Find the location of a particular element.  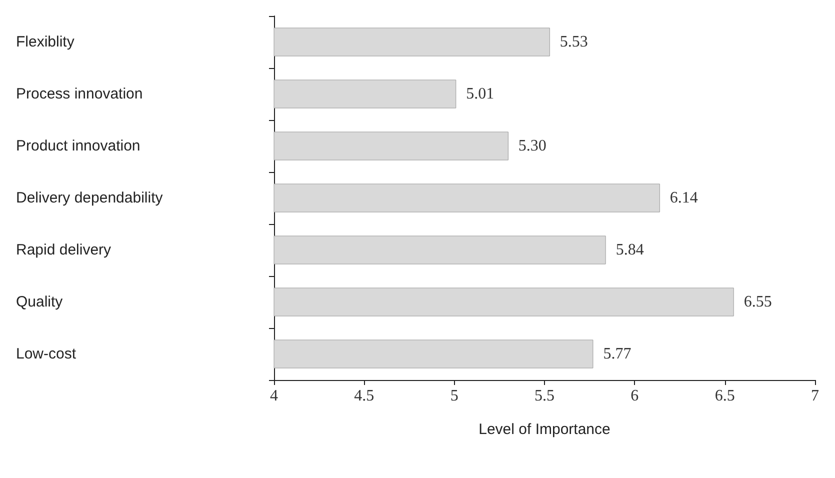

data-label: 6.55 is located at coordinates (758, 302).